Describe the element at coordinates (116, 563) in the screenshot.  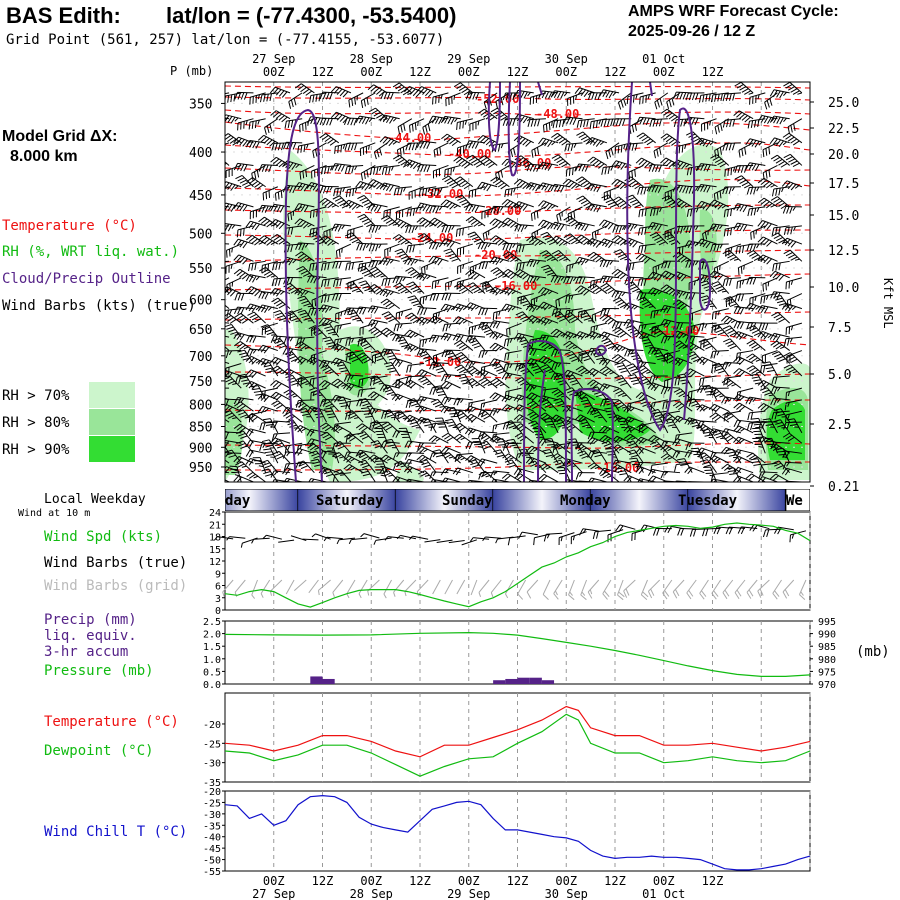
I see `wind-barbs-true-label: Wind Barbs (true)` at that location.